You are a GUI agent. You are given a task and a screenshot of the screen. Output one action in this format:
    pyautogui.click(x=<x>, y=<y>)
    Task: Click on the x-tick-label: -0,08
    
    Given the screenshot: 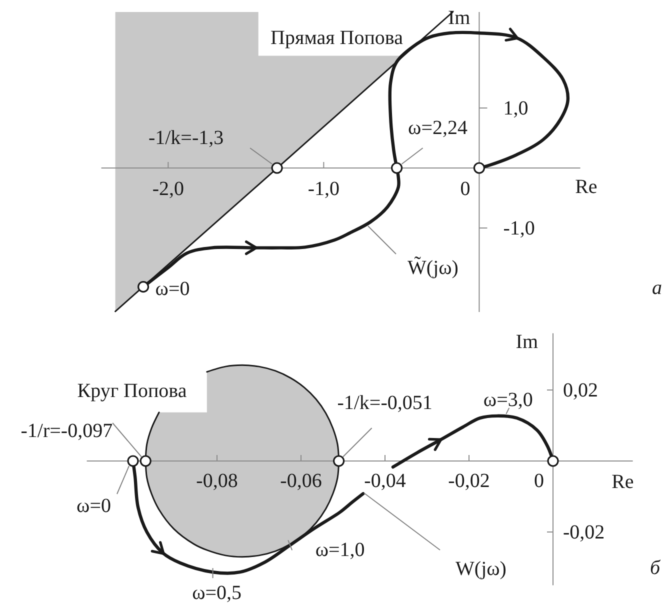 What is the action you would take?
    pyautogui.click(x=217, y=481)
    